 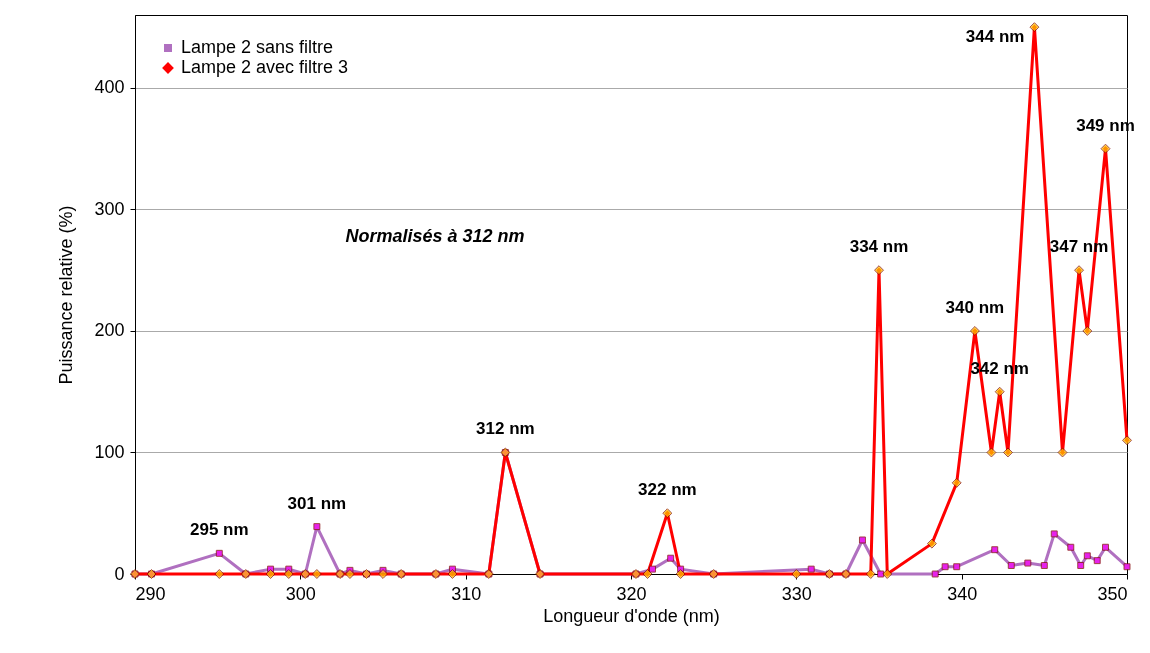 What do you see at coordinates (109, 208) in the screenshot?
I see `y-tick-label: 300` at bounding box center [109, 208].